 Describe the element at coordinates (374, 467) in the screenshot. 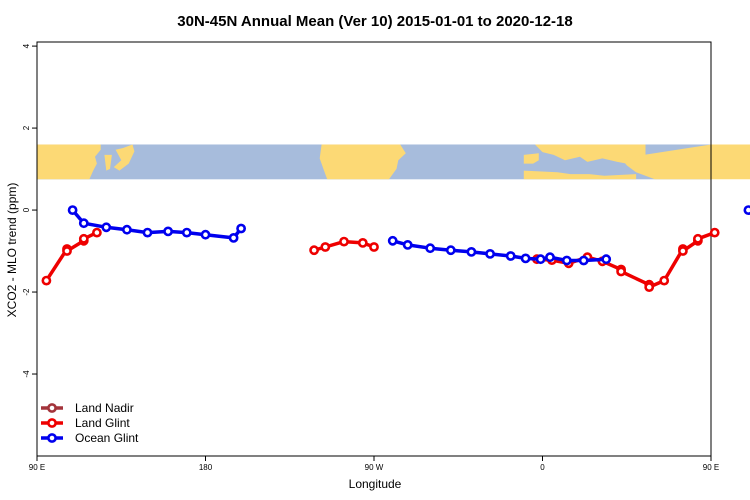

I see `x-tick-label: 90 W` at that location.